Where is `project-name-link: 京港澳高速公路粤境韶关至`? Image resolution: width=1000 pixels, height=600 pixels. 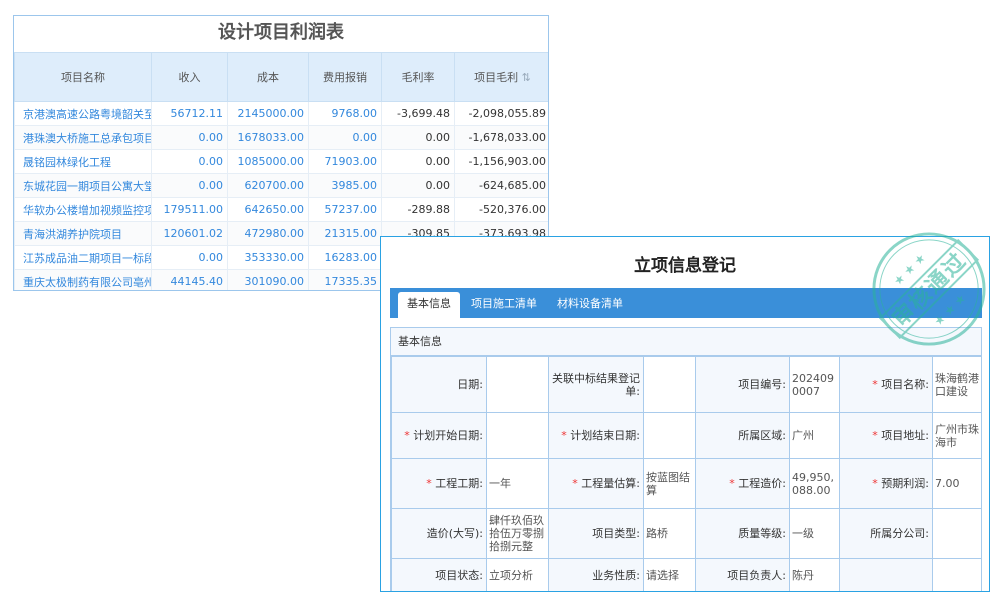 project-name-link: 京港澳高速公路粤境韶关至 is located at coordinates (83, 113).